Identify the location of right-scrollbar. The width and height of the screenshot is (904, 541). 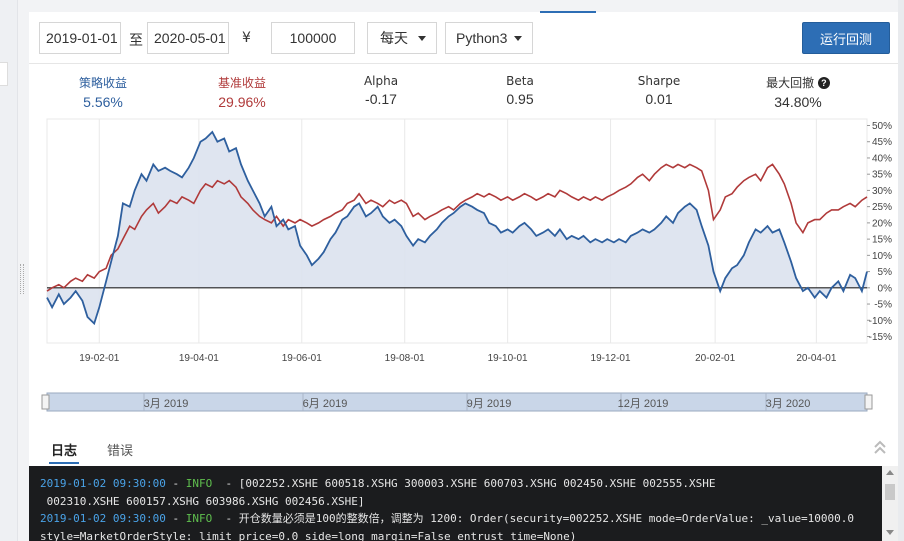
(901, 270).